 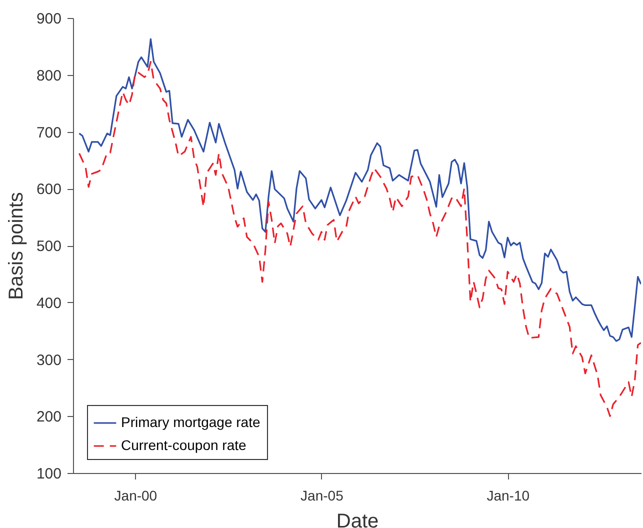 What do you see at coordinates (357, 519) in the screenshot?
I see `x-axis-title: Date` at bounding box center [357, 519].